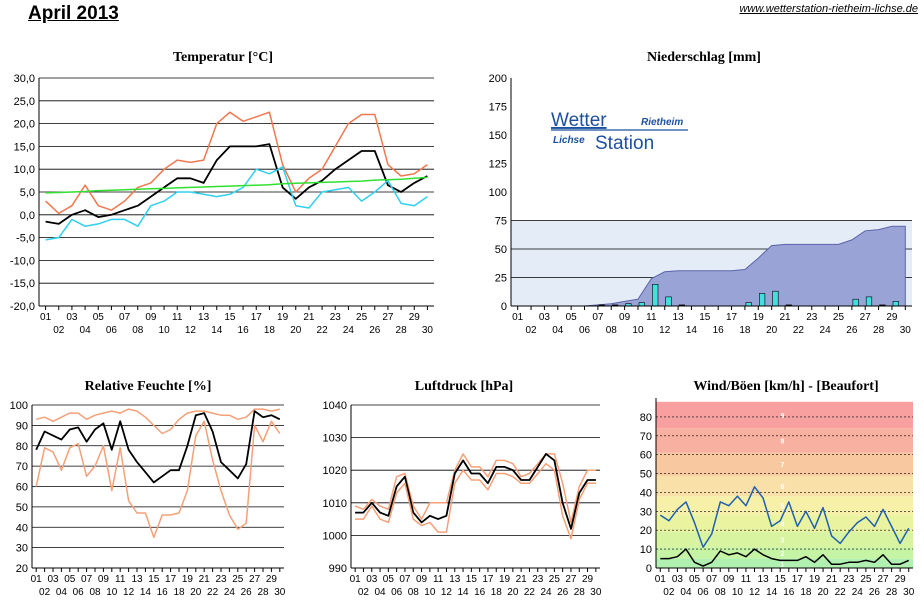 The image size is (924, 609). I want to click on humidity-xtick-label: 05, so click(70, 579).